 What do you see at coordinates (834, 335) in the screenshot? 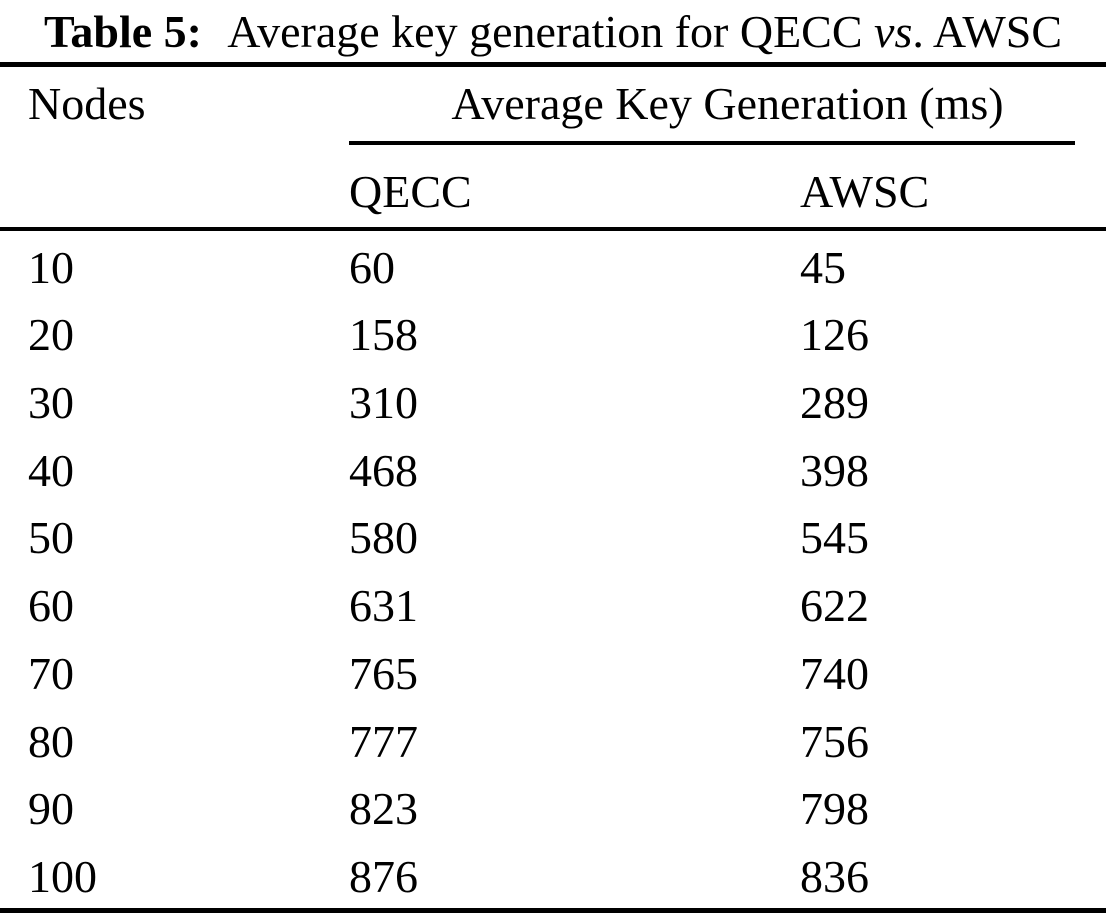
I see `cell-awsc: 126` at bounding box center [834, 335].